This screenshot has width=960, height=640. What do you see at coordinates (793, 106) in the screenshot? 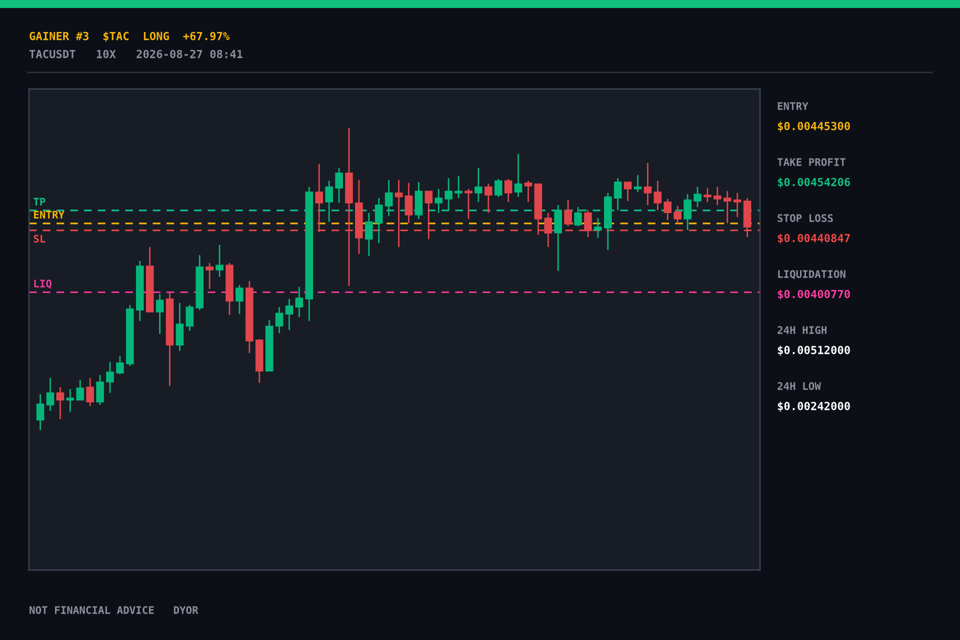
I see `category-label: ENTRY` at bounding box center [793, 106].